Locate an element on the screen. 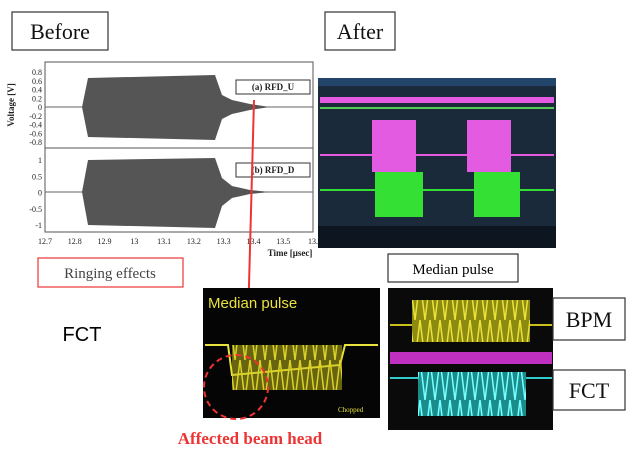  x-tick-label: 13. is located at coordinates (313, 241).